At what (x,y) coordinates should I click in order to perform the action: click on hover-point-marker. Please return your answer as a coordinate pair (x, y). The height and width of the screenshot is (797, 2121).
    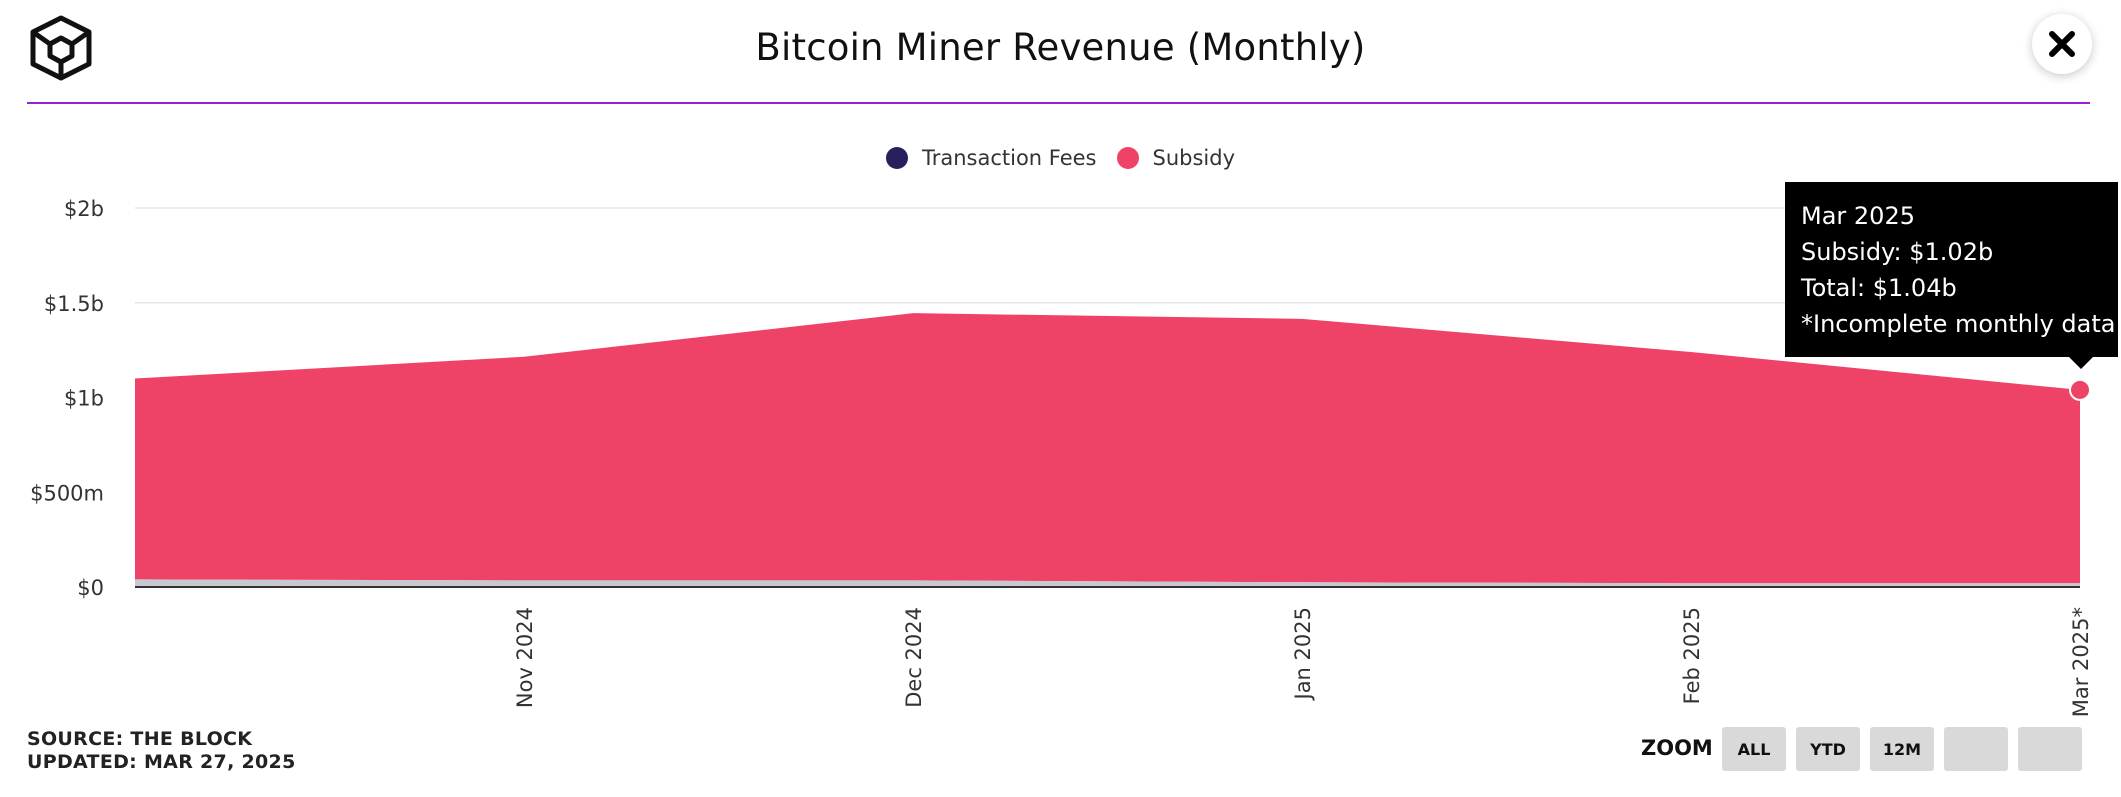
    Looking at the image, I should click on (2080, 389).